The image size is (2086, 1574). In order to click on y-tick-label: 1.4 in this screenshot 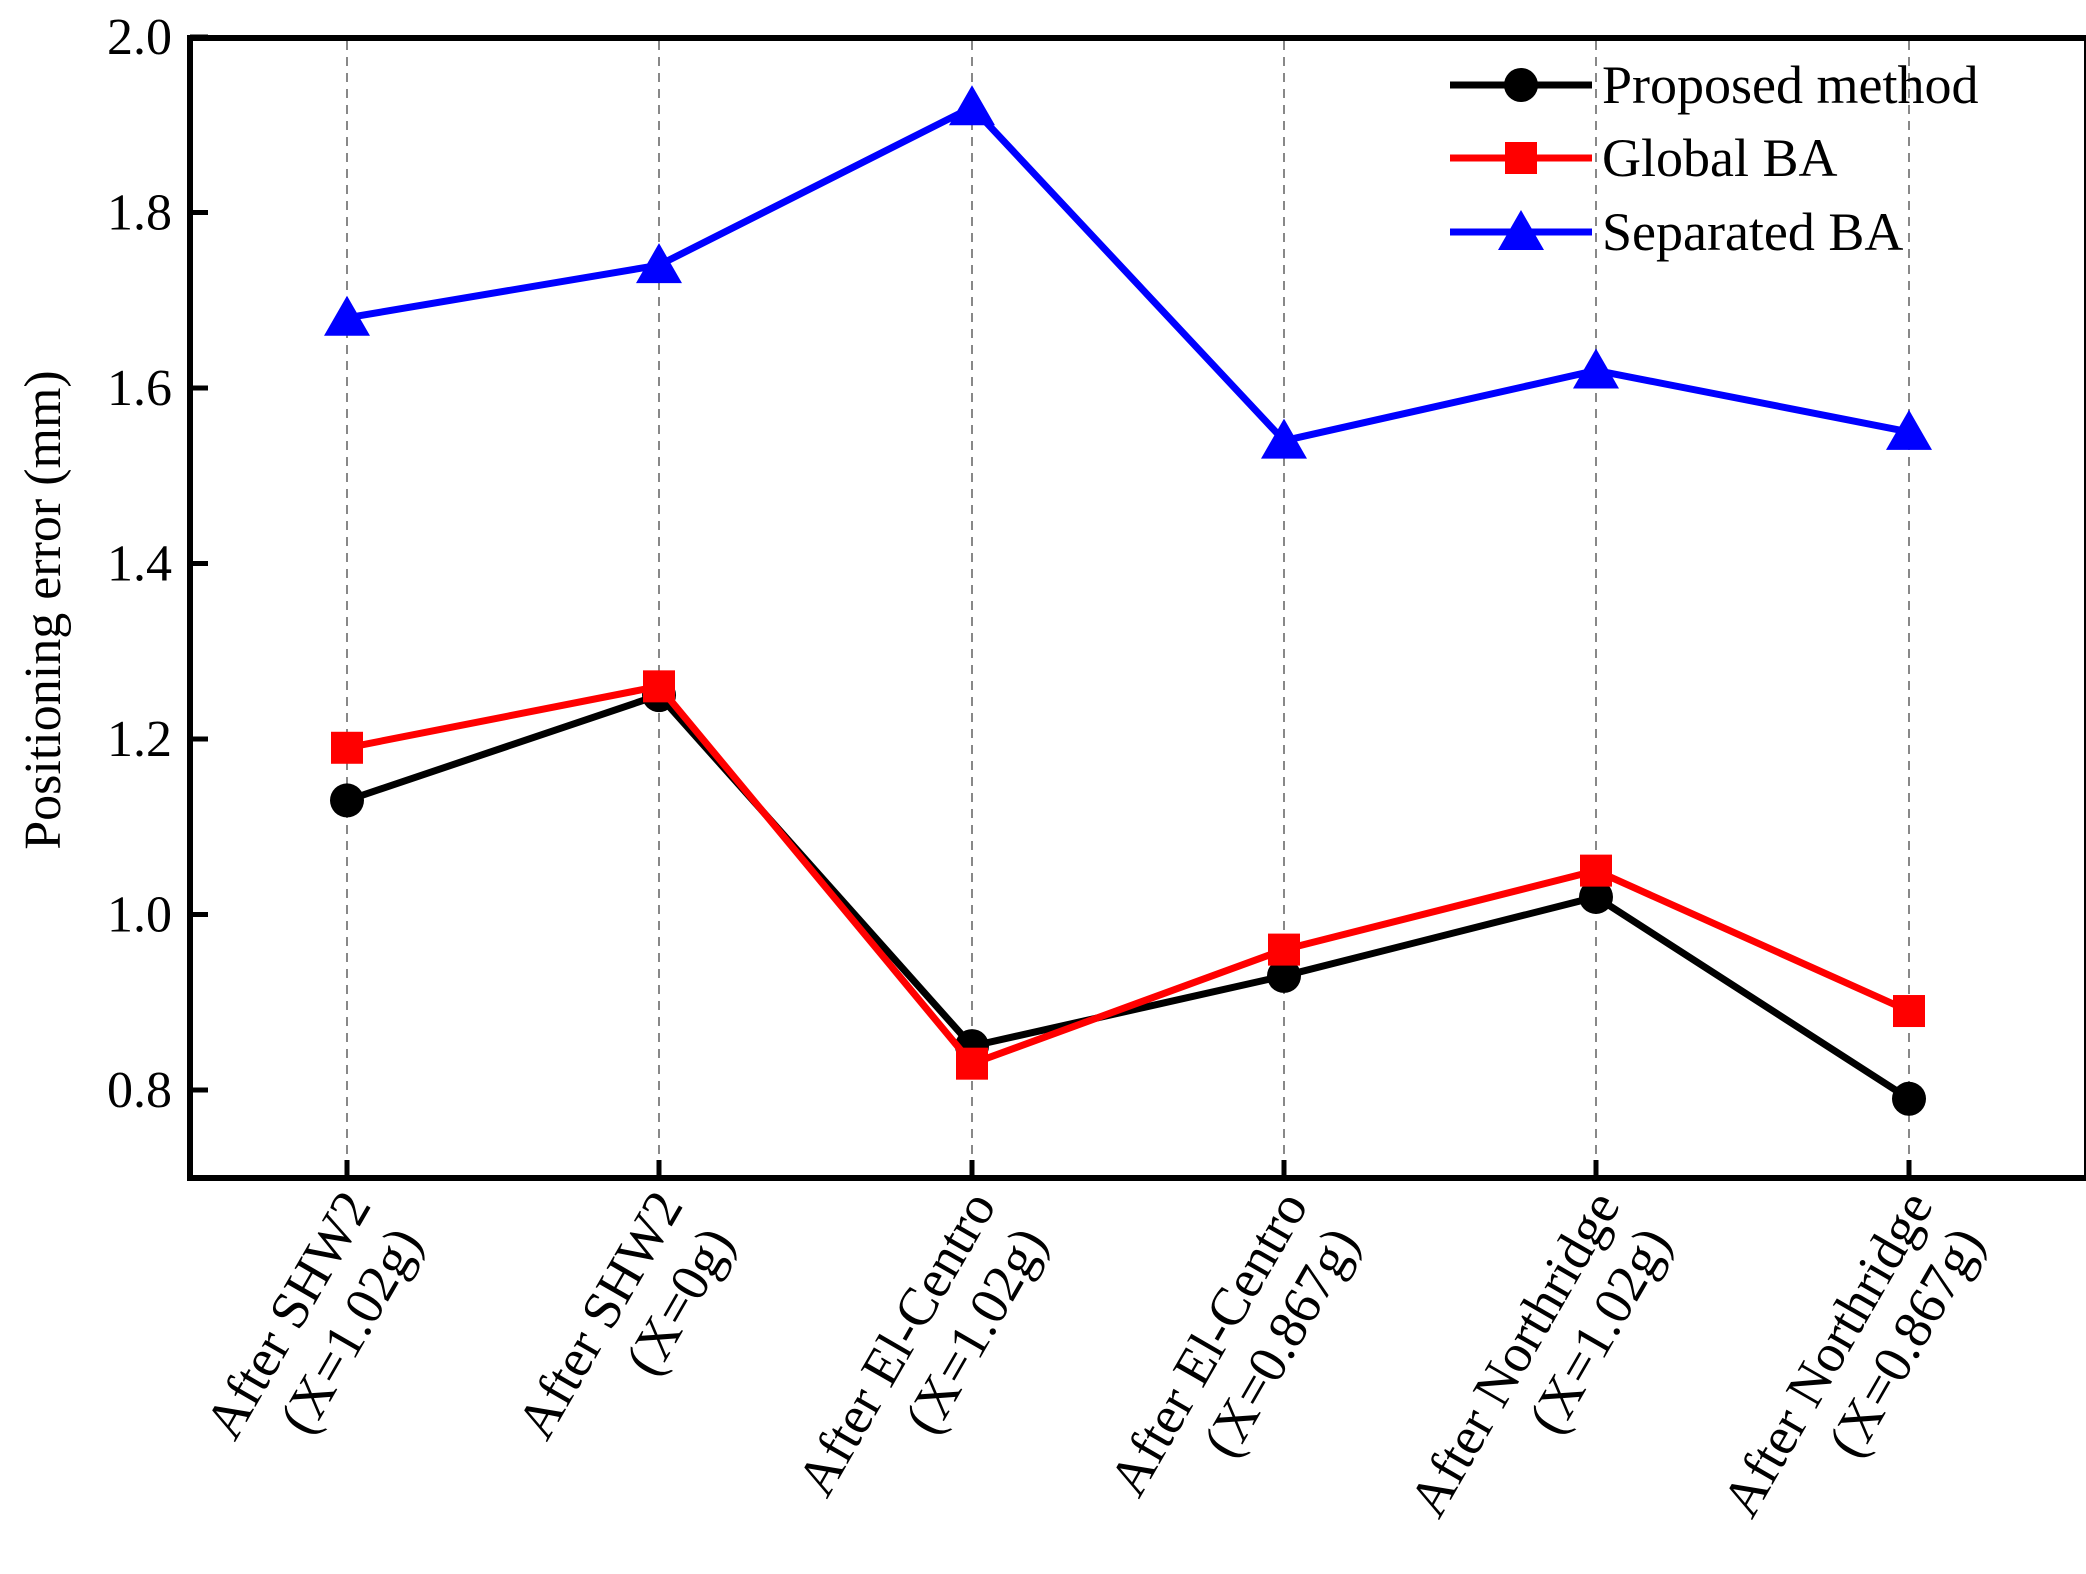, I will do `click(139, 564)`.